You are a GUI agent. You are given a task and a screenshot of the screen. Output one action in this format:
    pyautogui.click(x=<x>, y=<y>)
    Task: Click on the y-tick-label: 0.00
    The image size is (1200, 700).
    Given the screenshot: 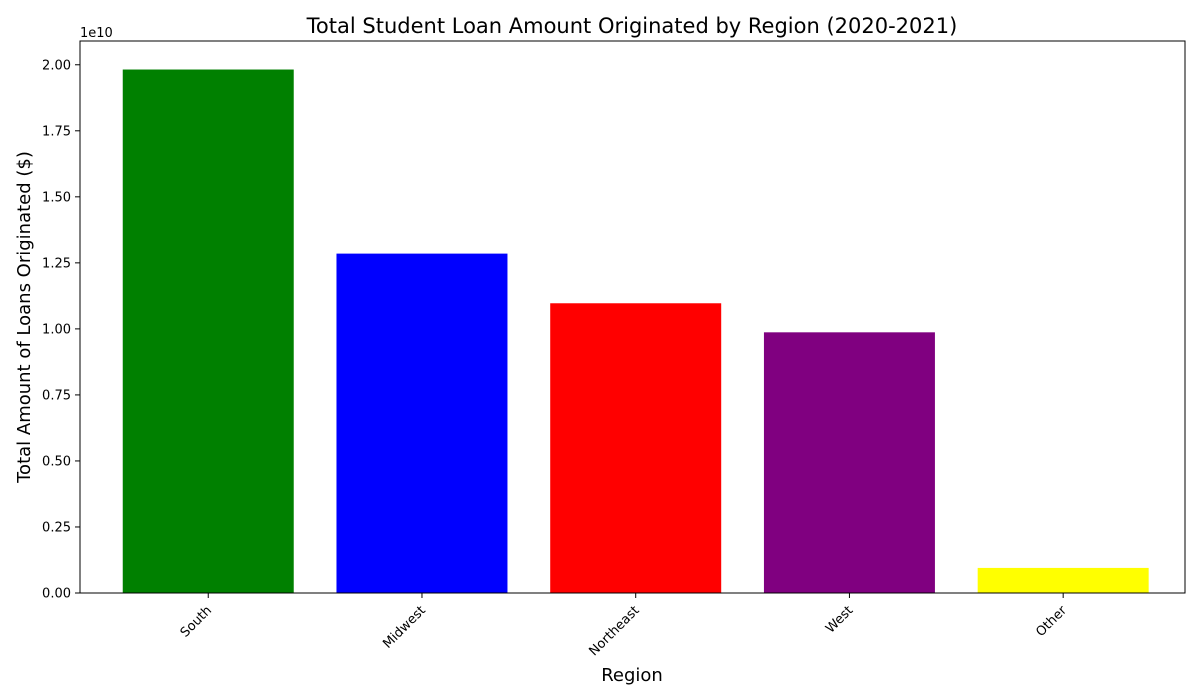 What is the action you would take?
    pyautogui.click(x=56, y=594)
    